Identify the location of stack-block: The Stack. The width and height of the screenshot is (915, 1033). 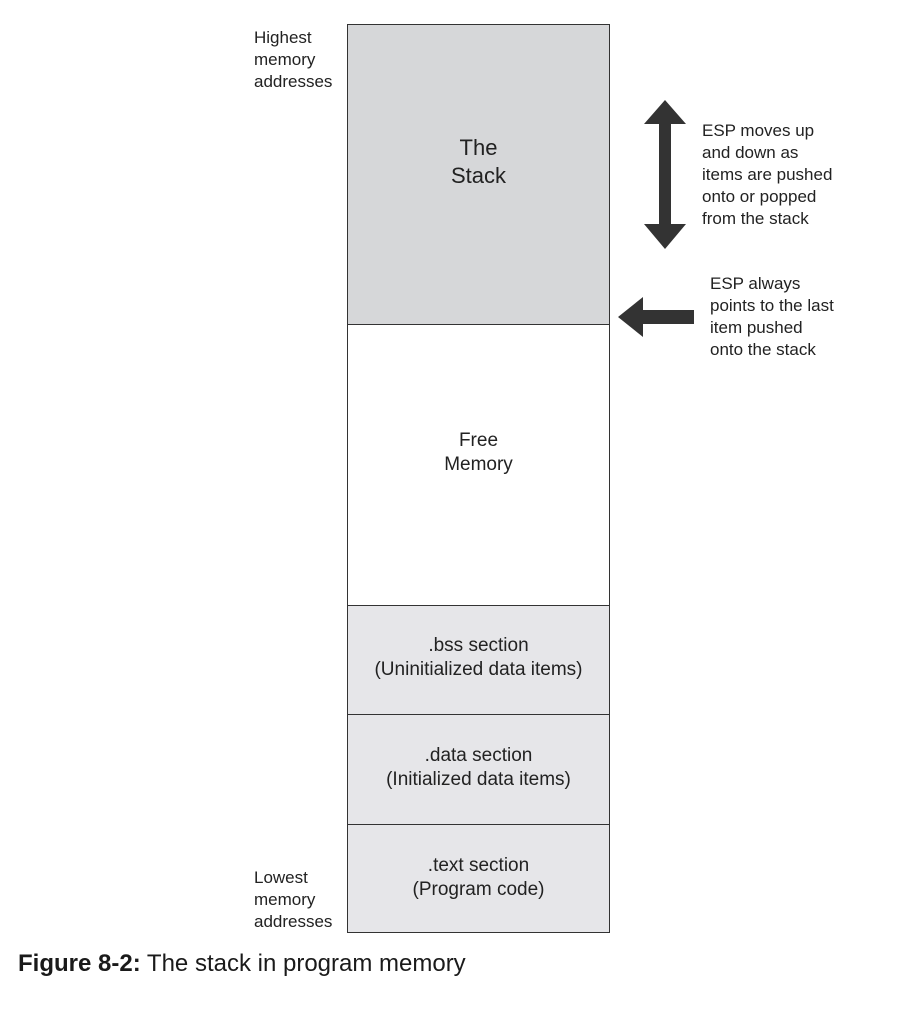
(478, 174).